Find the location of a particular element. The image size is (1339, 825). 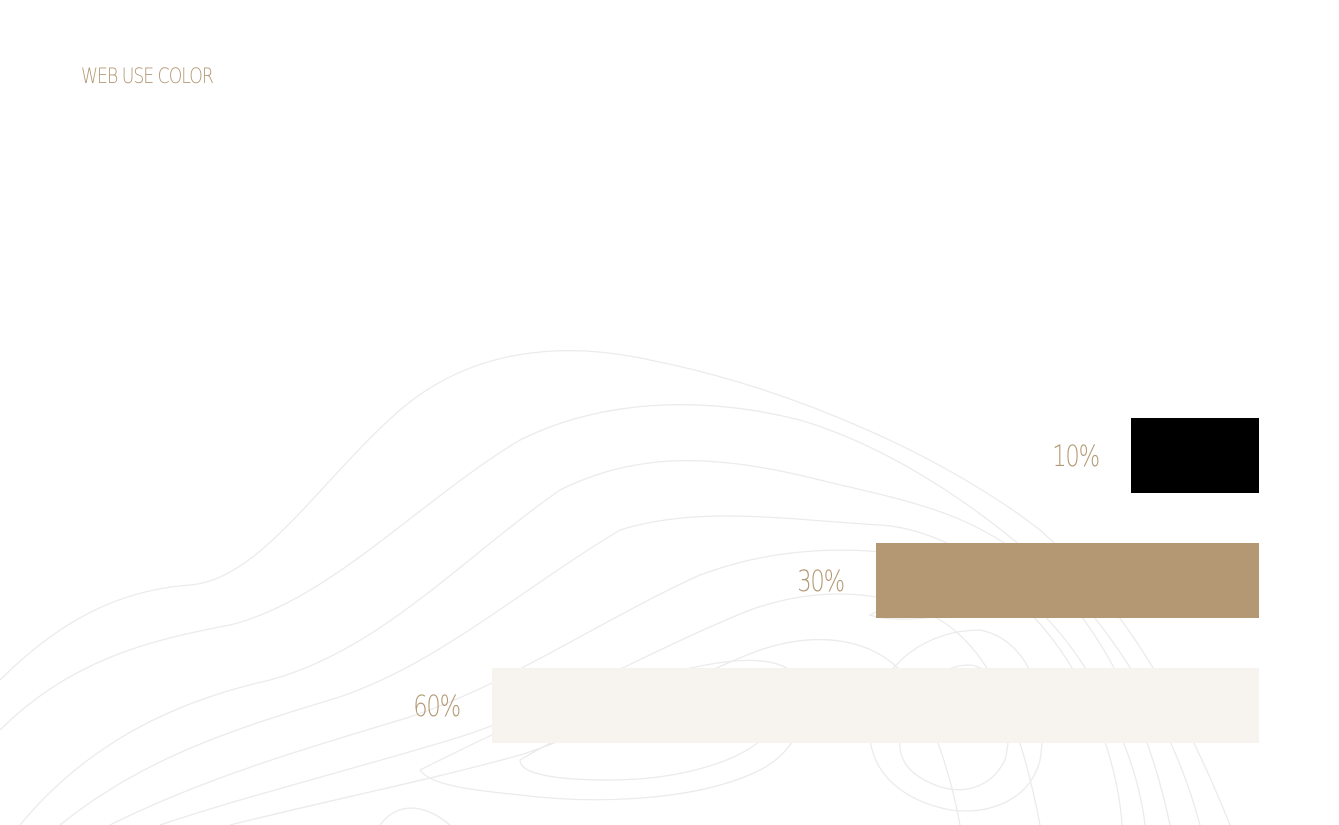

data-label: 30% is located at coordinates (820, 580).